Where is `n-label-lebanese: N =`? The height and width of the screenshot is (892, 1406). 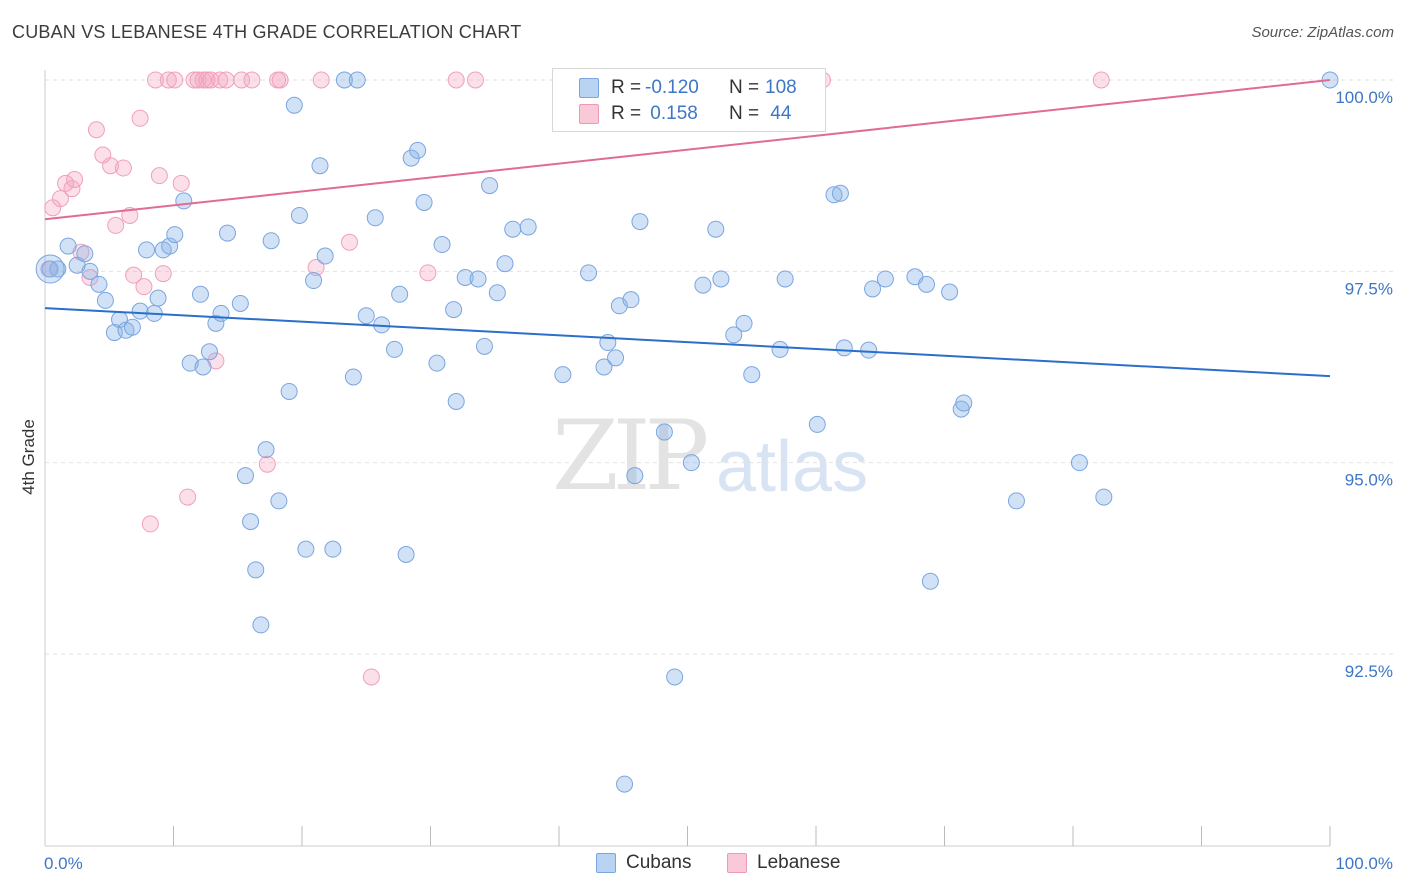 n-label-lebanese: N = is located at coordinates (747, 113).